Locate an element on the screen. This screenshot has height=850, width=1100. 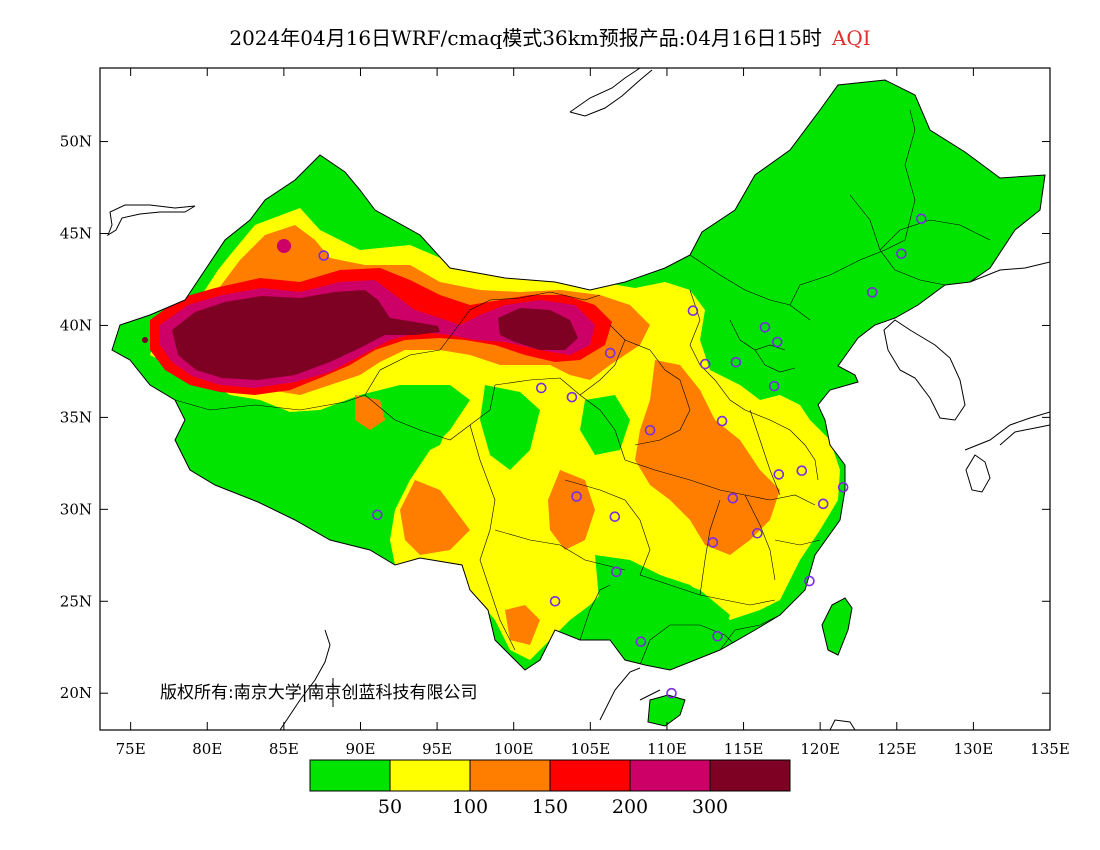
lon-tick-label: 85E is located at coordinates (284, 749).